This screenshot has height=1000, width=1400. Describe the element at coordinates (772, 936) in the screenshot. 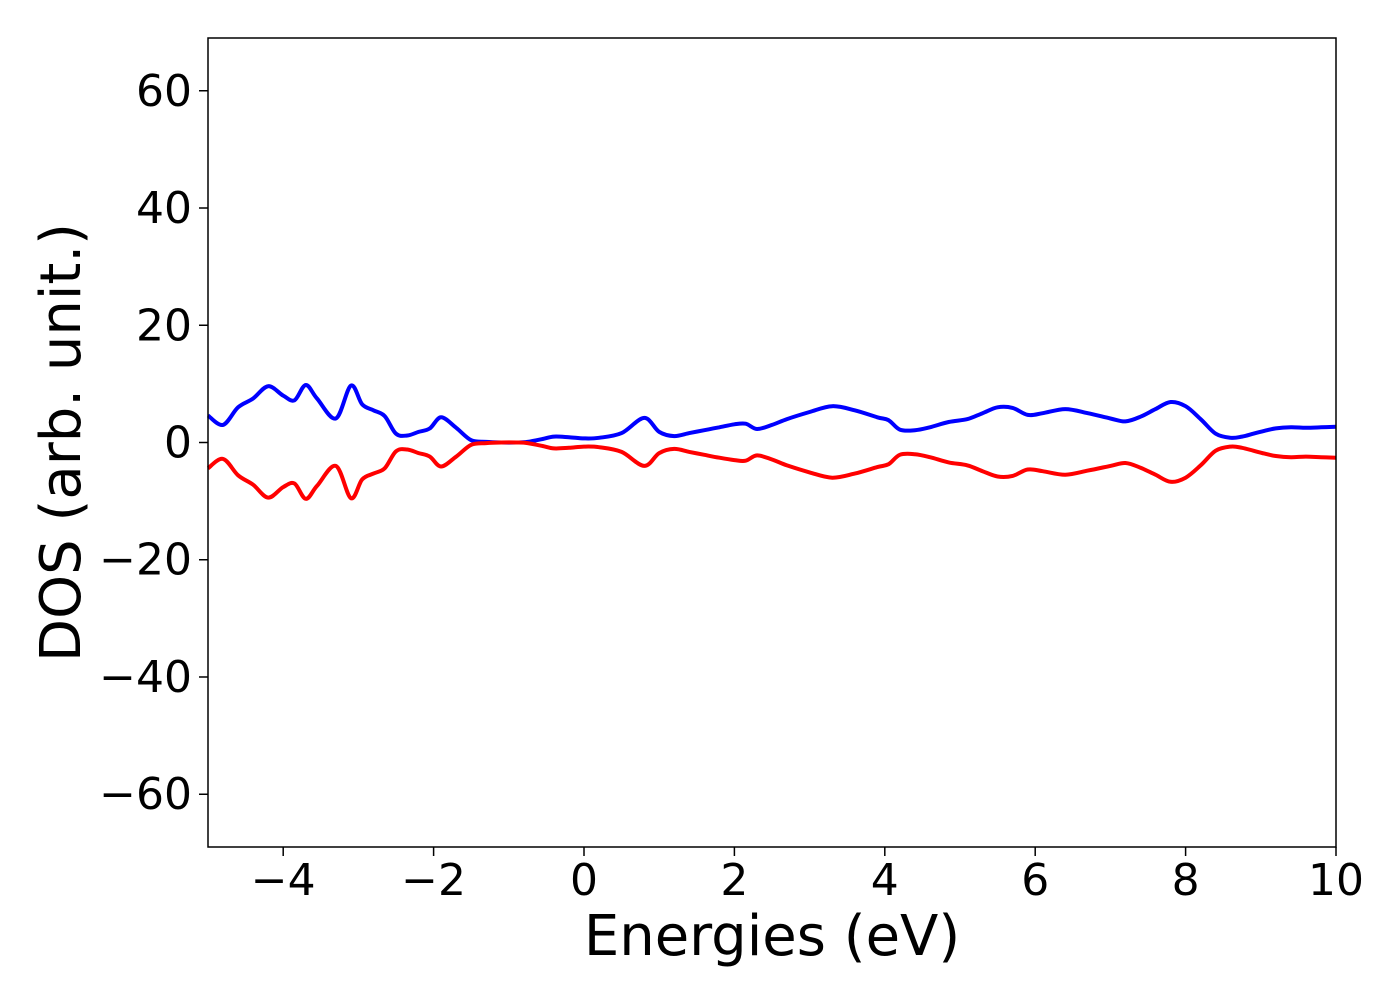

I see `x-axis-title: Energies (eV)` at that location.